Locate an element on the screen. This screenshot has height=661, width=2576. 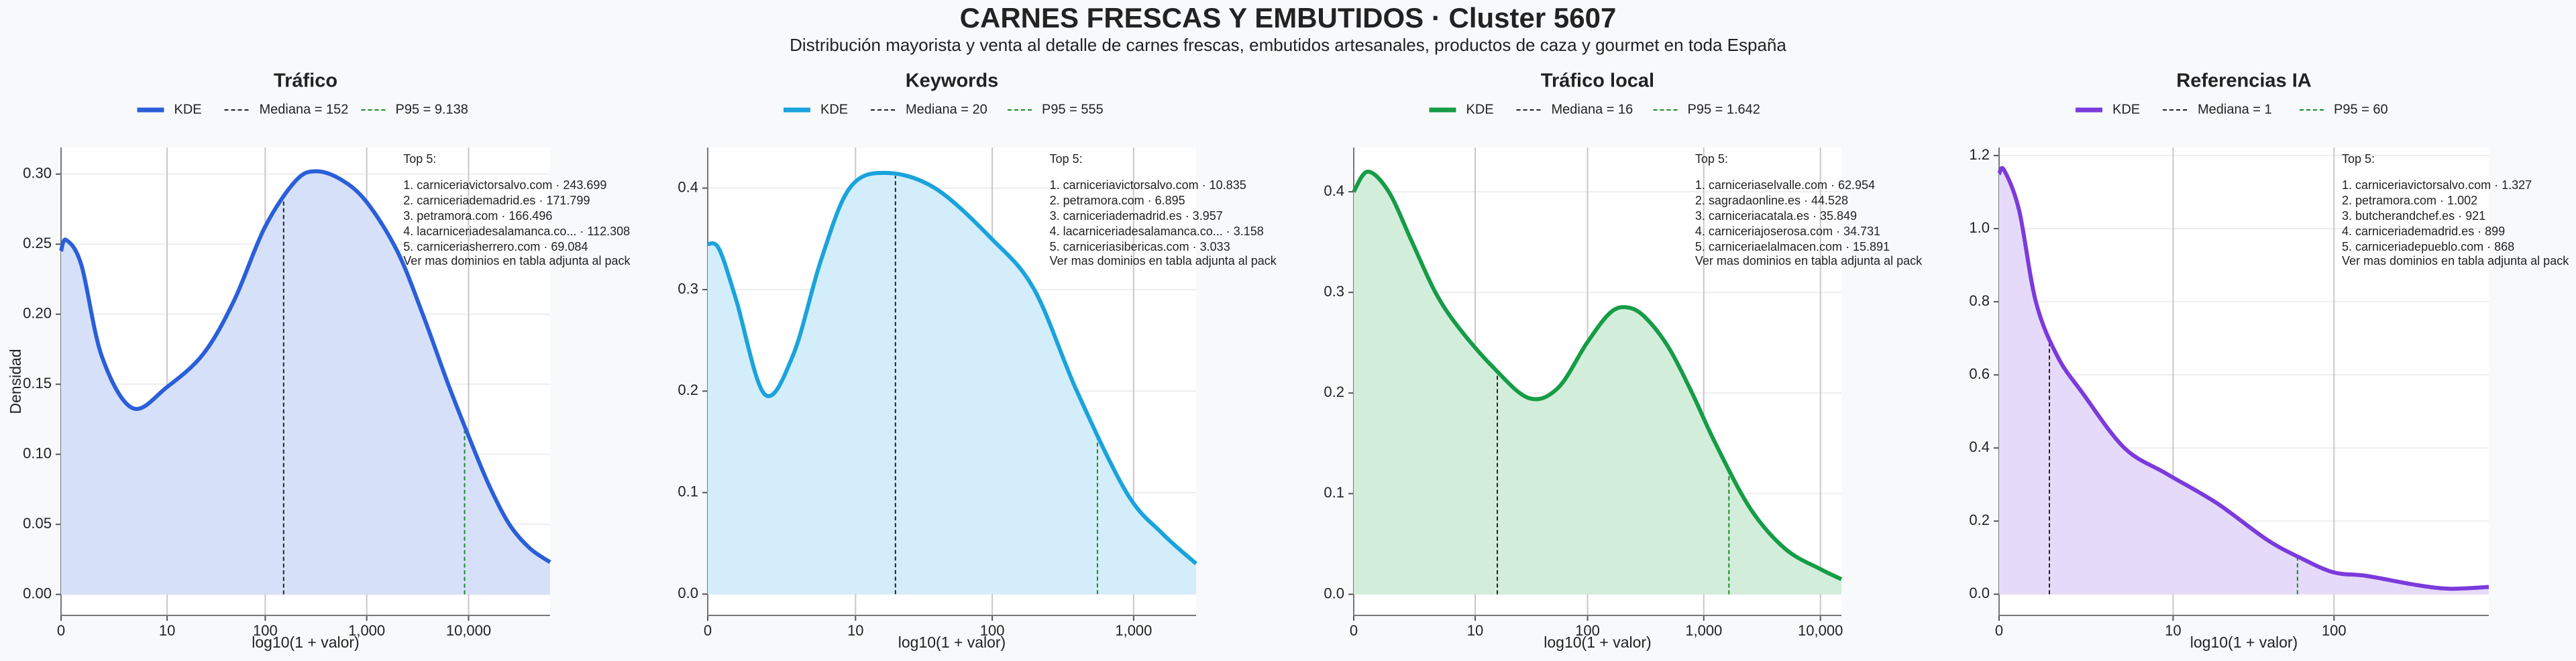
annotation-item: 5. carniceriasherrero.com · 69.084 is located at coordinates (495, 246).